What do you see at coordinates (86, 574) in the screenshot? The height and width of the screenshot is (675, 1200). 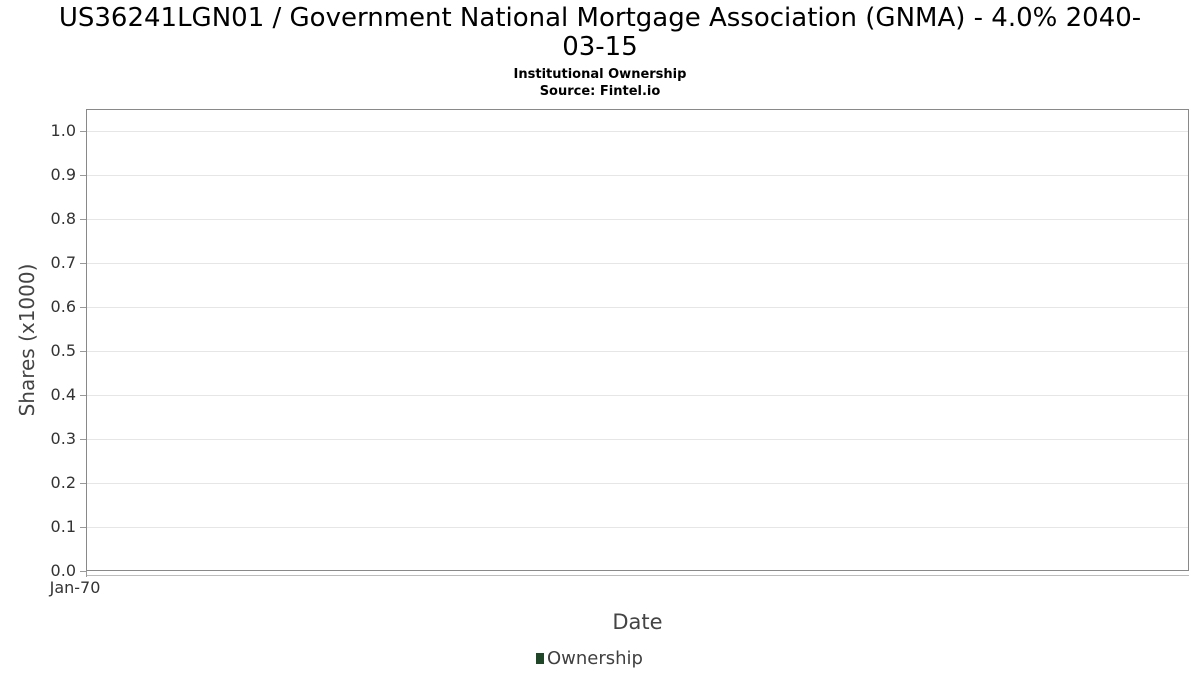 I see `x-tick-mark` at bounding box center [86, 574].